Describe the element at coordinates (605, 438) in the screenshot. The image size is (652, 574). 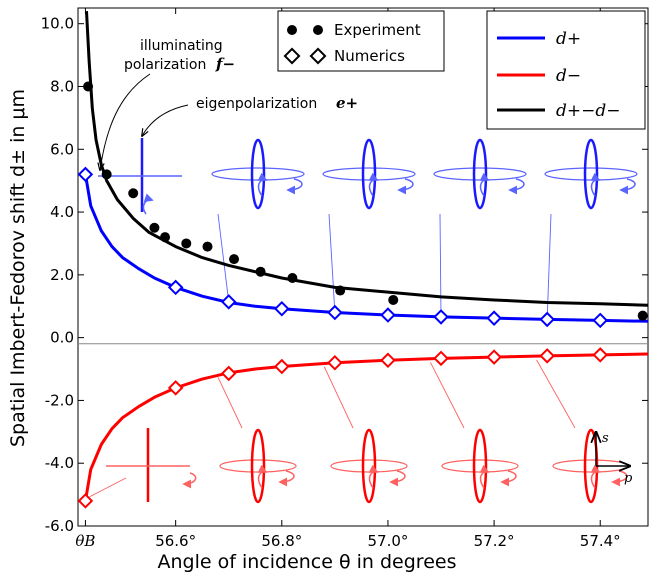
I see `axis-s-label: s` at that location.